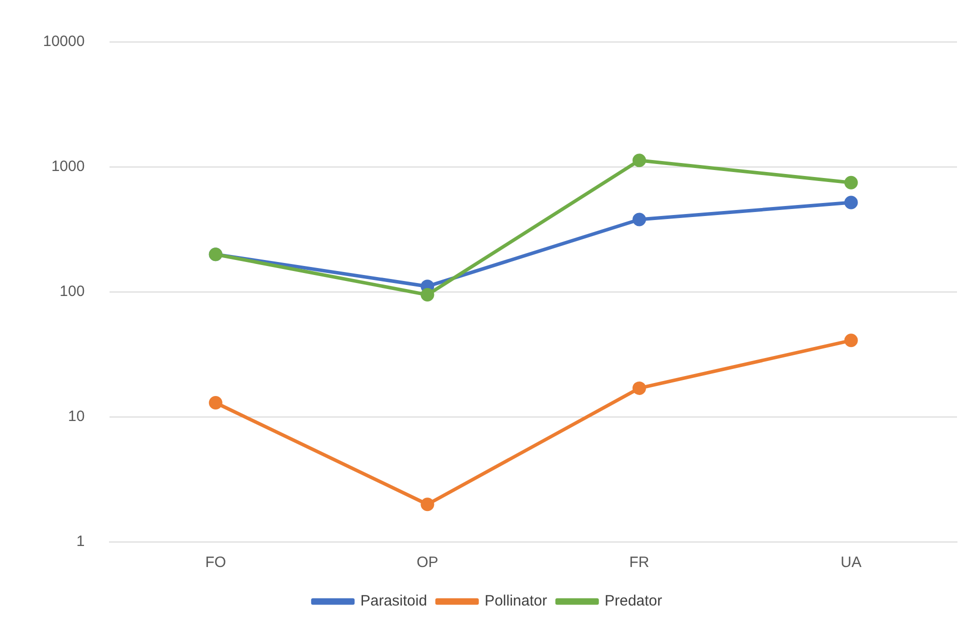  I want to click on x-tick-label: UA, so click(851, 563).